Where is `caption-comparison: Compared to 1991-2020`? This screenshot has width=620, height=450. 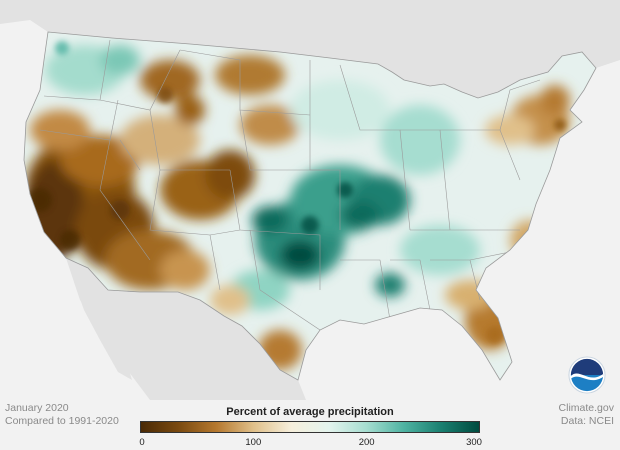
caption-comparison: Compared to 1991-2020 is located at coordinates (62, 421).